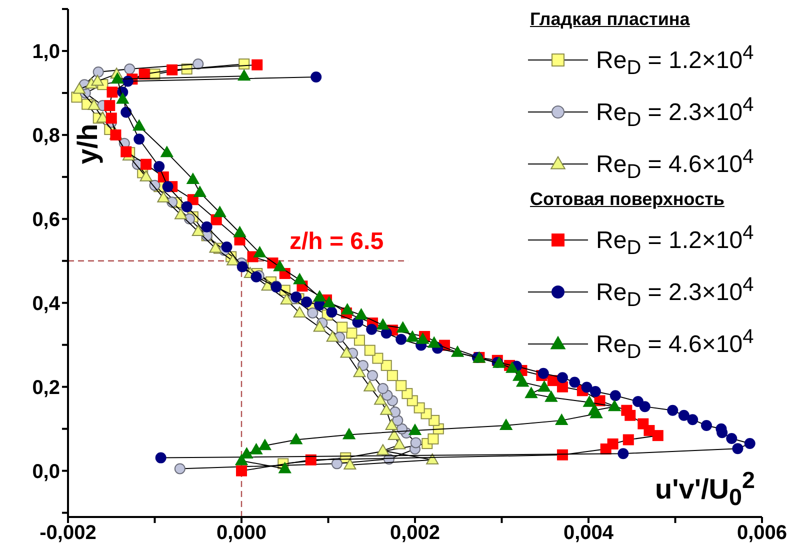 The image size is (800, 555). What do you see at coordinates (610, 19) in the screenshot?
I see `annotation: Гладкая пластина` at bounding box center [610, 19].